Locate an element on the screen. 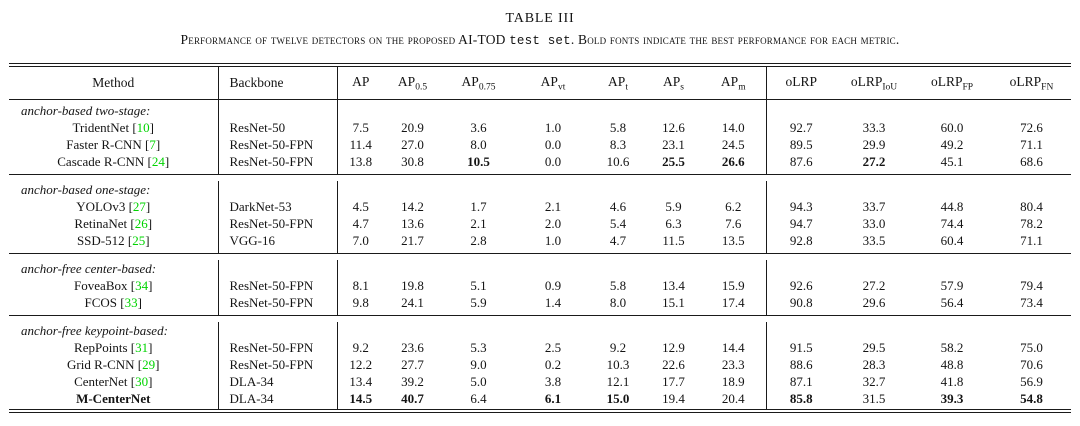 The height and width of the screenshot is (426, 1080). col-header-aps: APs is located at coordinates (673, 82).